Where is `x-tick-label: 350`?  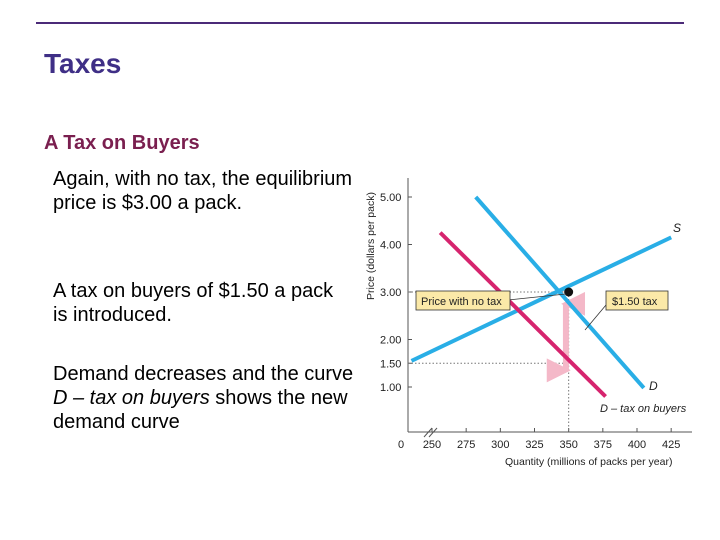 x-tick-label: 350 is located at coordinates (568, 445).